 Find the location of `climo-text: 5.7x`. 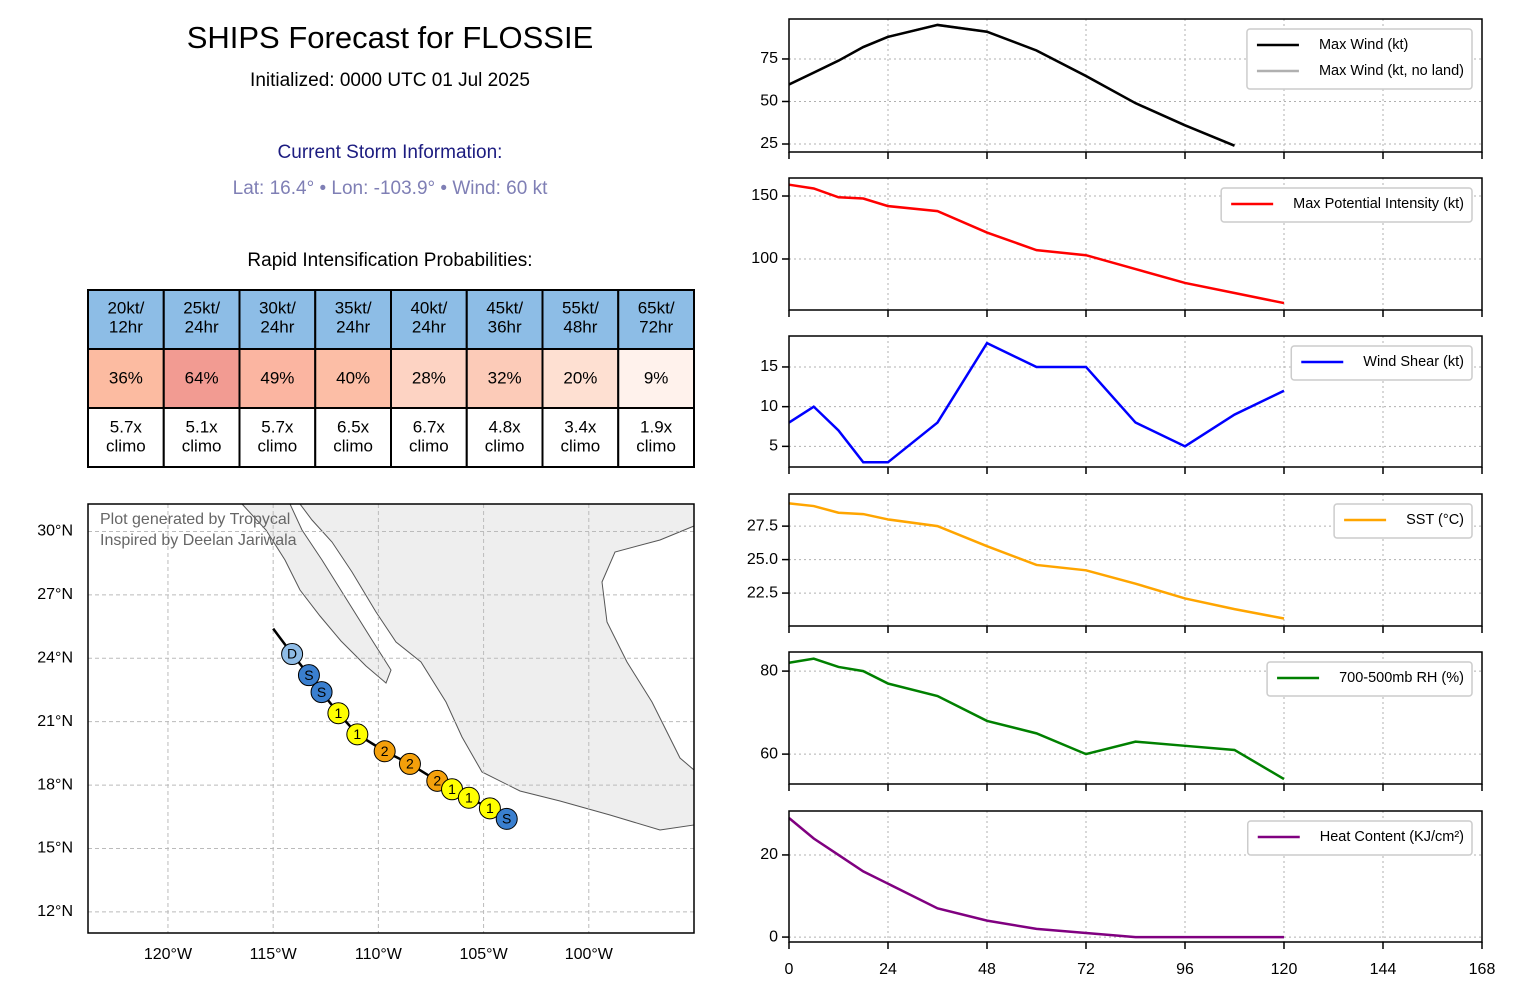

climo-text: 5.7x is located at coordinates (277, 426).